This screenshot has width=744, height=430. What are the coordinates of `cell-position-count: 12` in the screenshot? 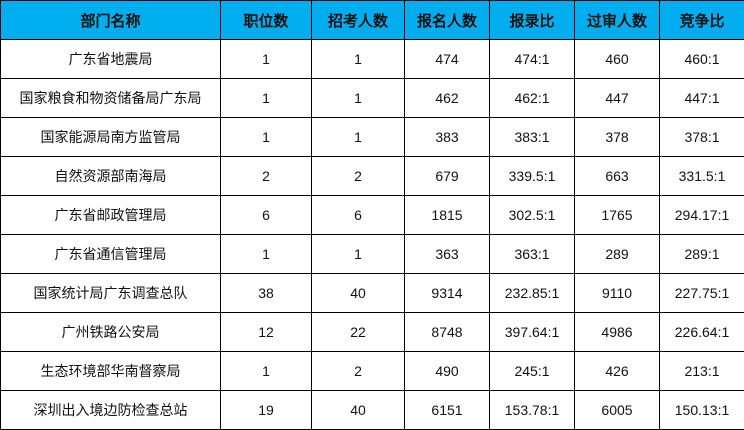 It's located at (266, 332).